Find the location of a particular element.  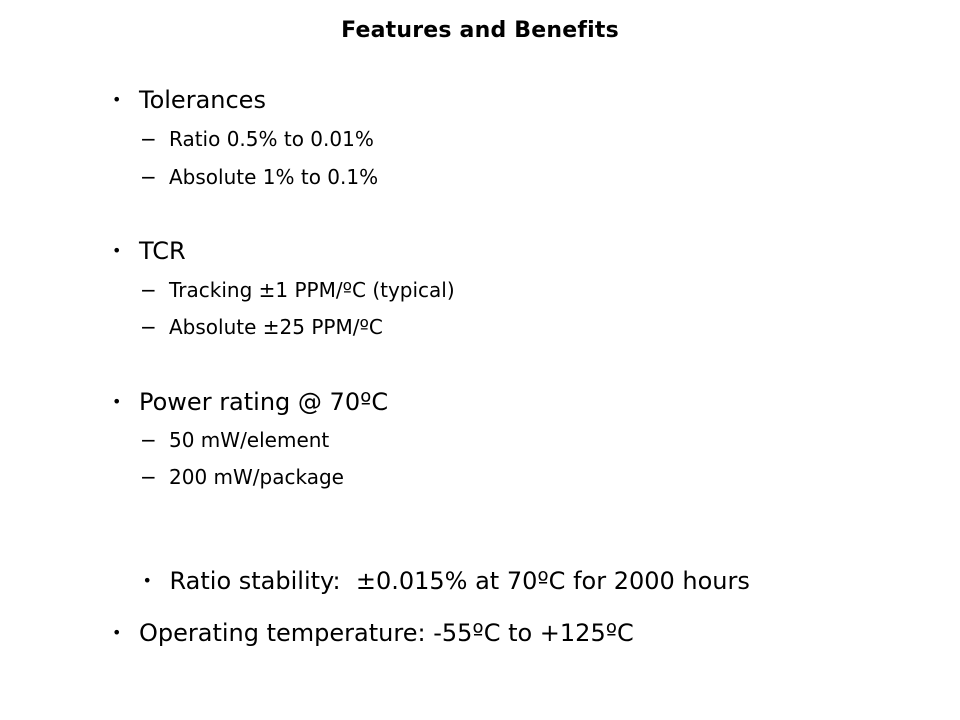

bullet-label: TCR is located at coordinates (162, 251).